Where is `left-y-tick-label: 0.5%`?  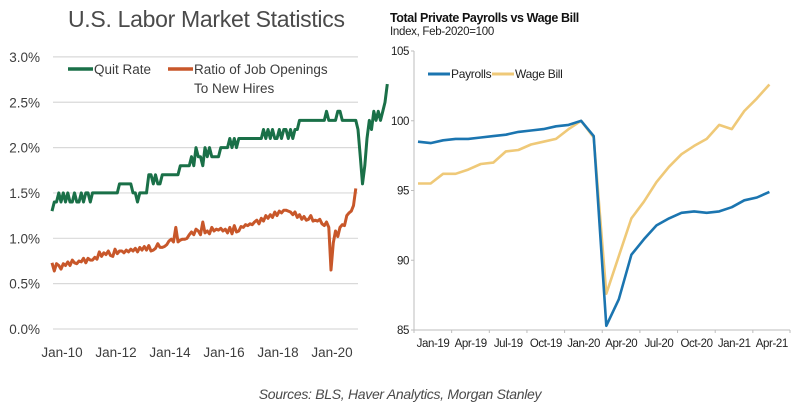
left-y-tick-label: 0.5% is located at coordinates (24, 284).